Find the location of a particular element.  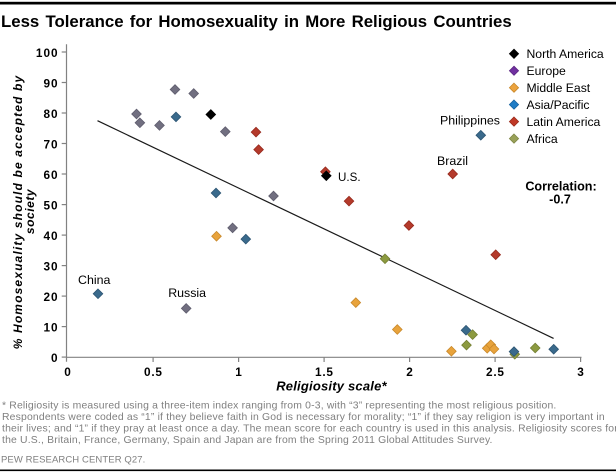

svg-text: Brazil is located at coordinates (452, 161).